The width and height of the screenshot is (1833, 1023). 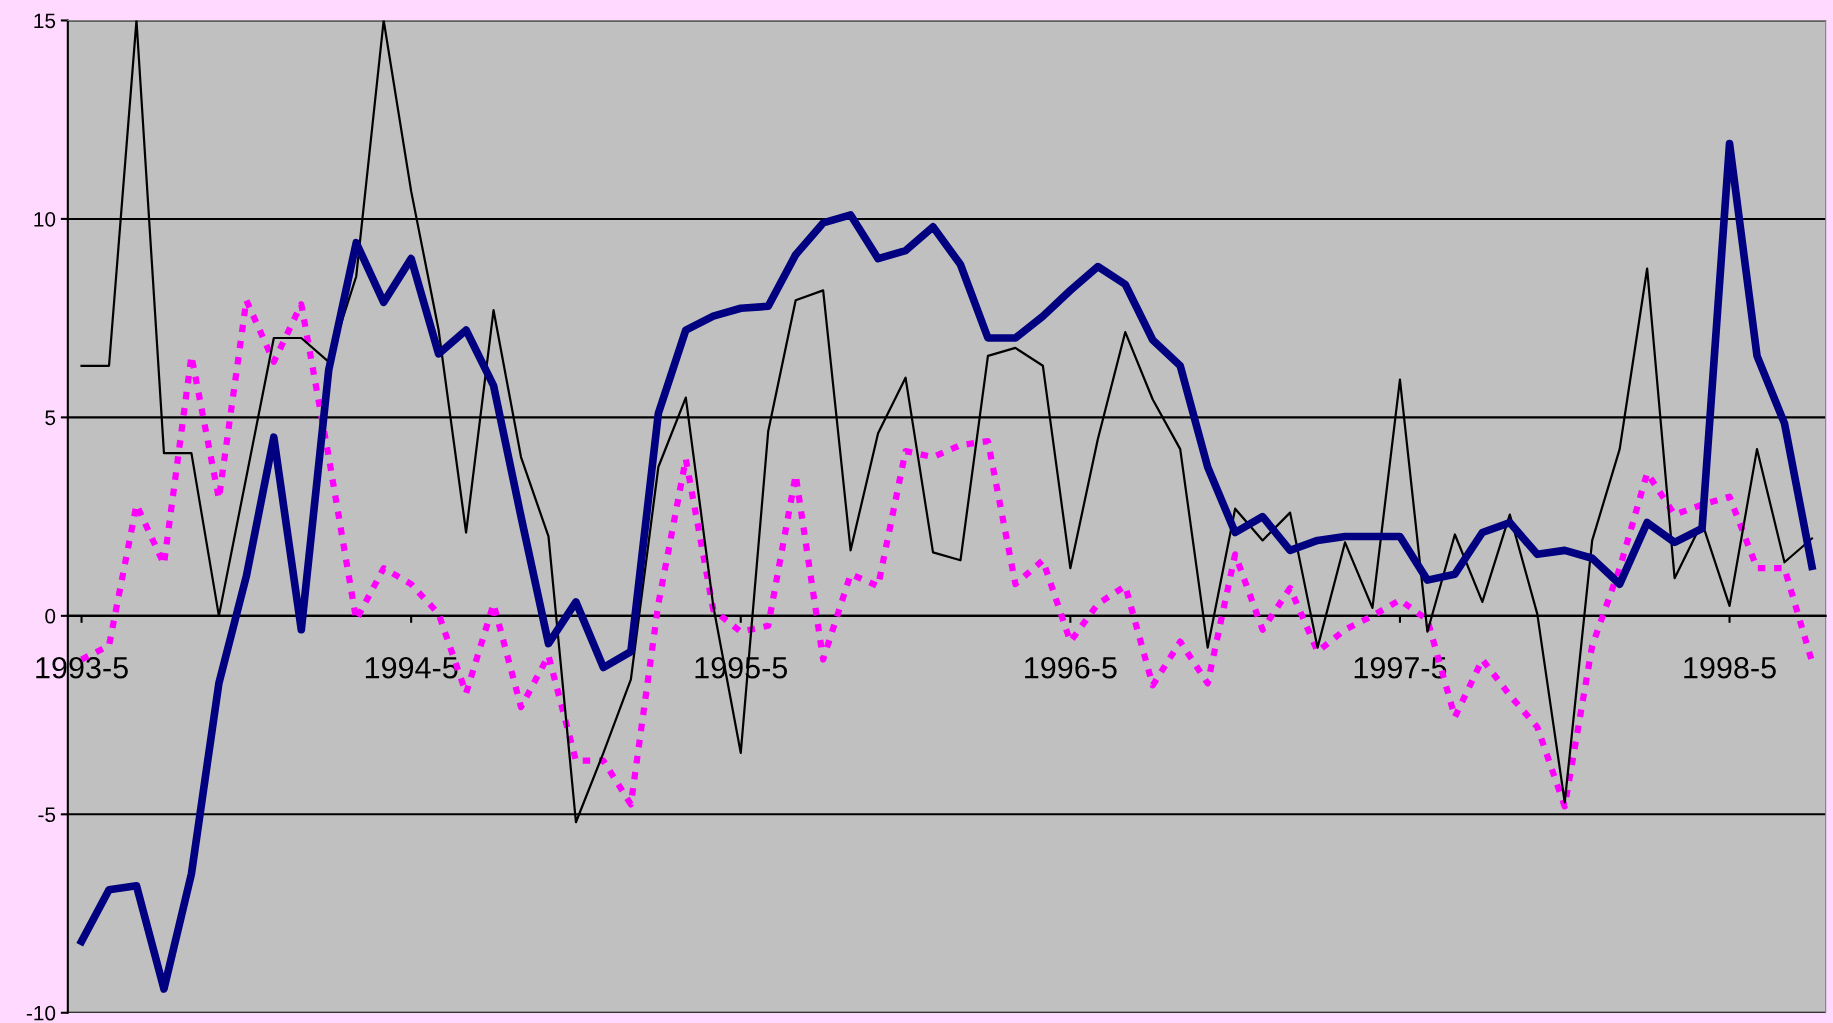 I want to click on y-tick-label: 0, so click(x=50, y=616).